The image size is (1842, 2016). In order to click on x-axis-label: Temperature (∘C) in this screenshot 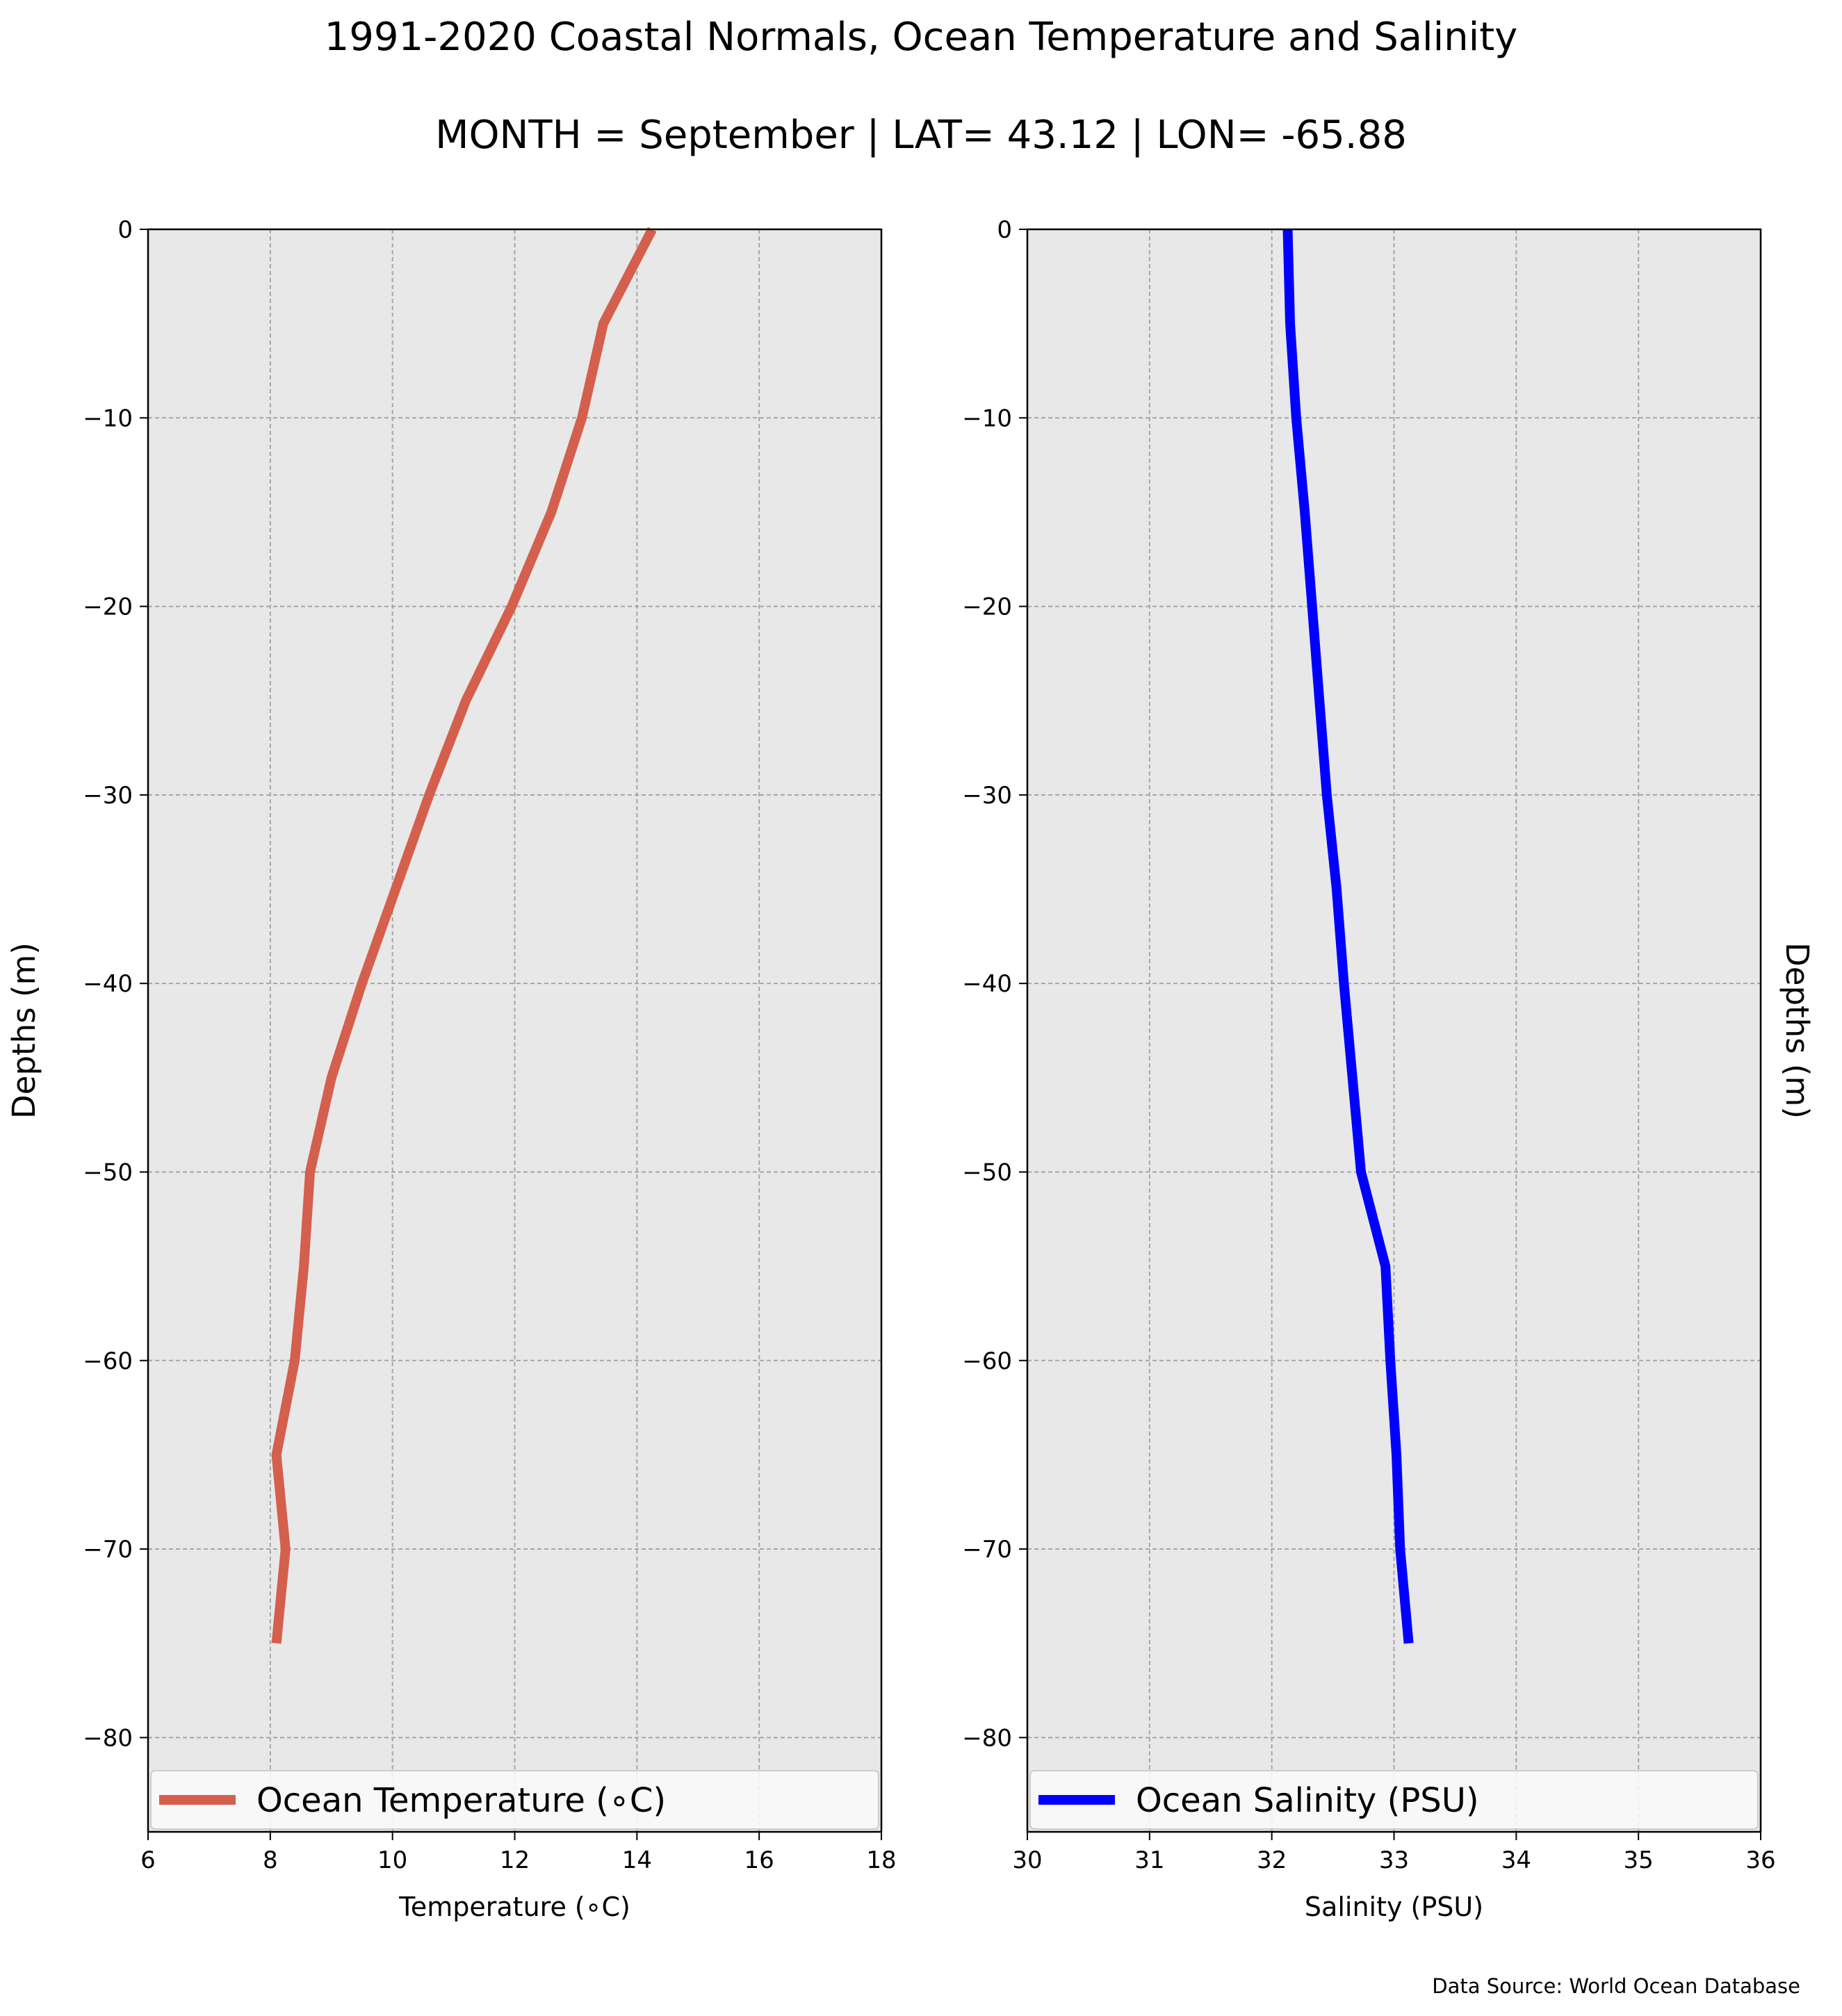, I will do `click(514, 1907)`.